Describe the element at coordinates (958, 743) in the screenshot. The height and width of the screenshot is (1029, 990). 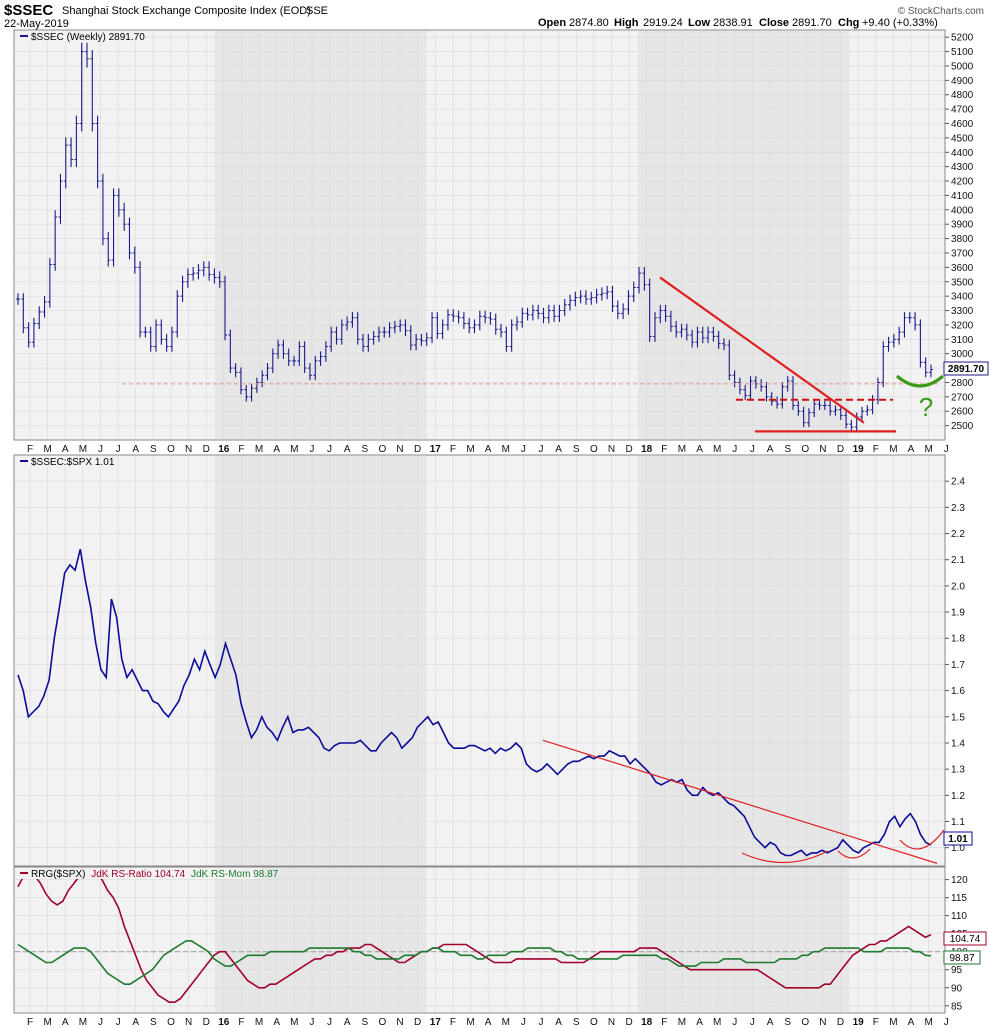
I see `y-tick-label: 1.4` at that location.